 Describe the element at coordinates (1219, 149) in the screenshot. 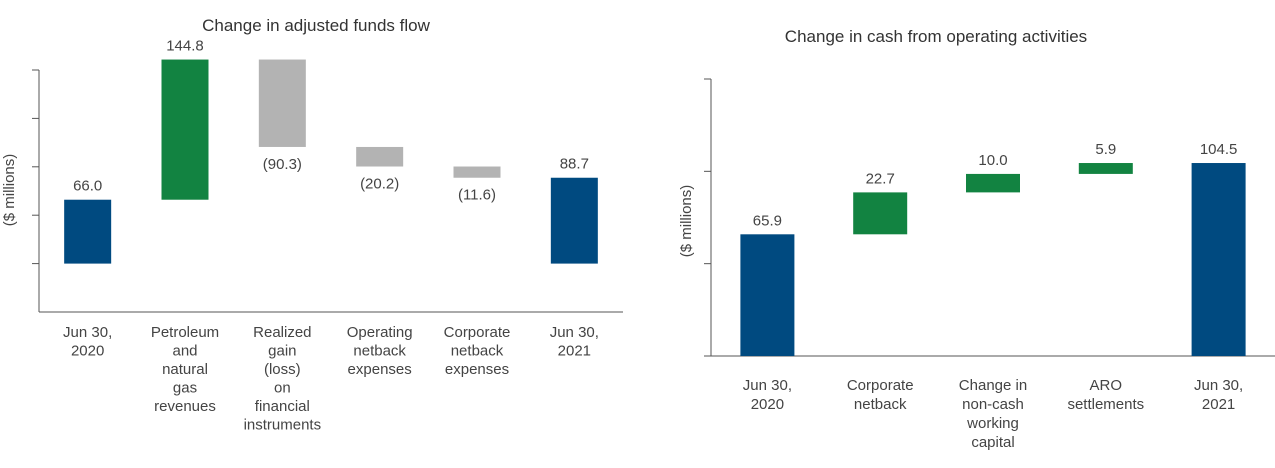

I see `data-label: 104.5` at that location.